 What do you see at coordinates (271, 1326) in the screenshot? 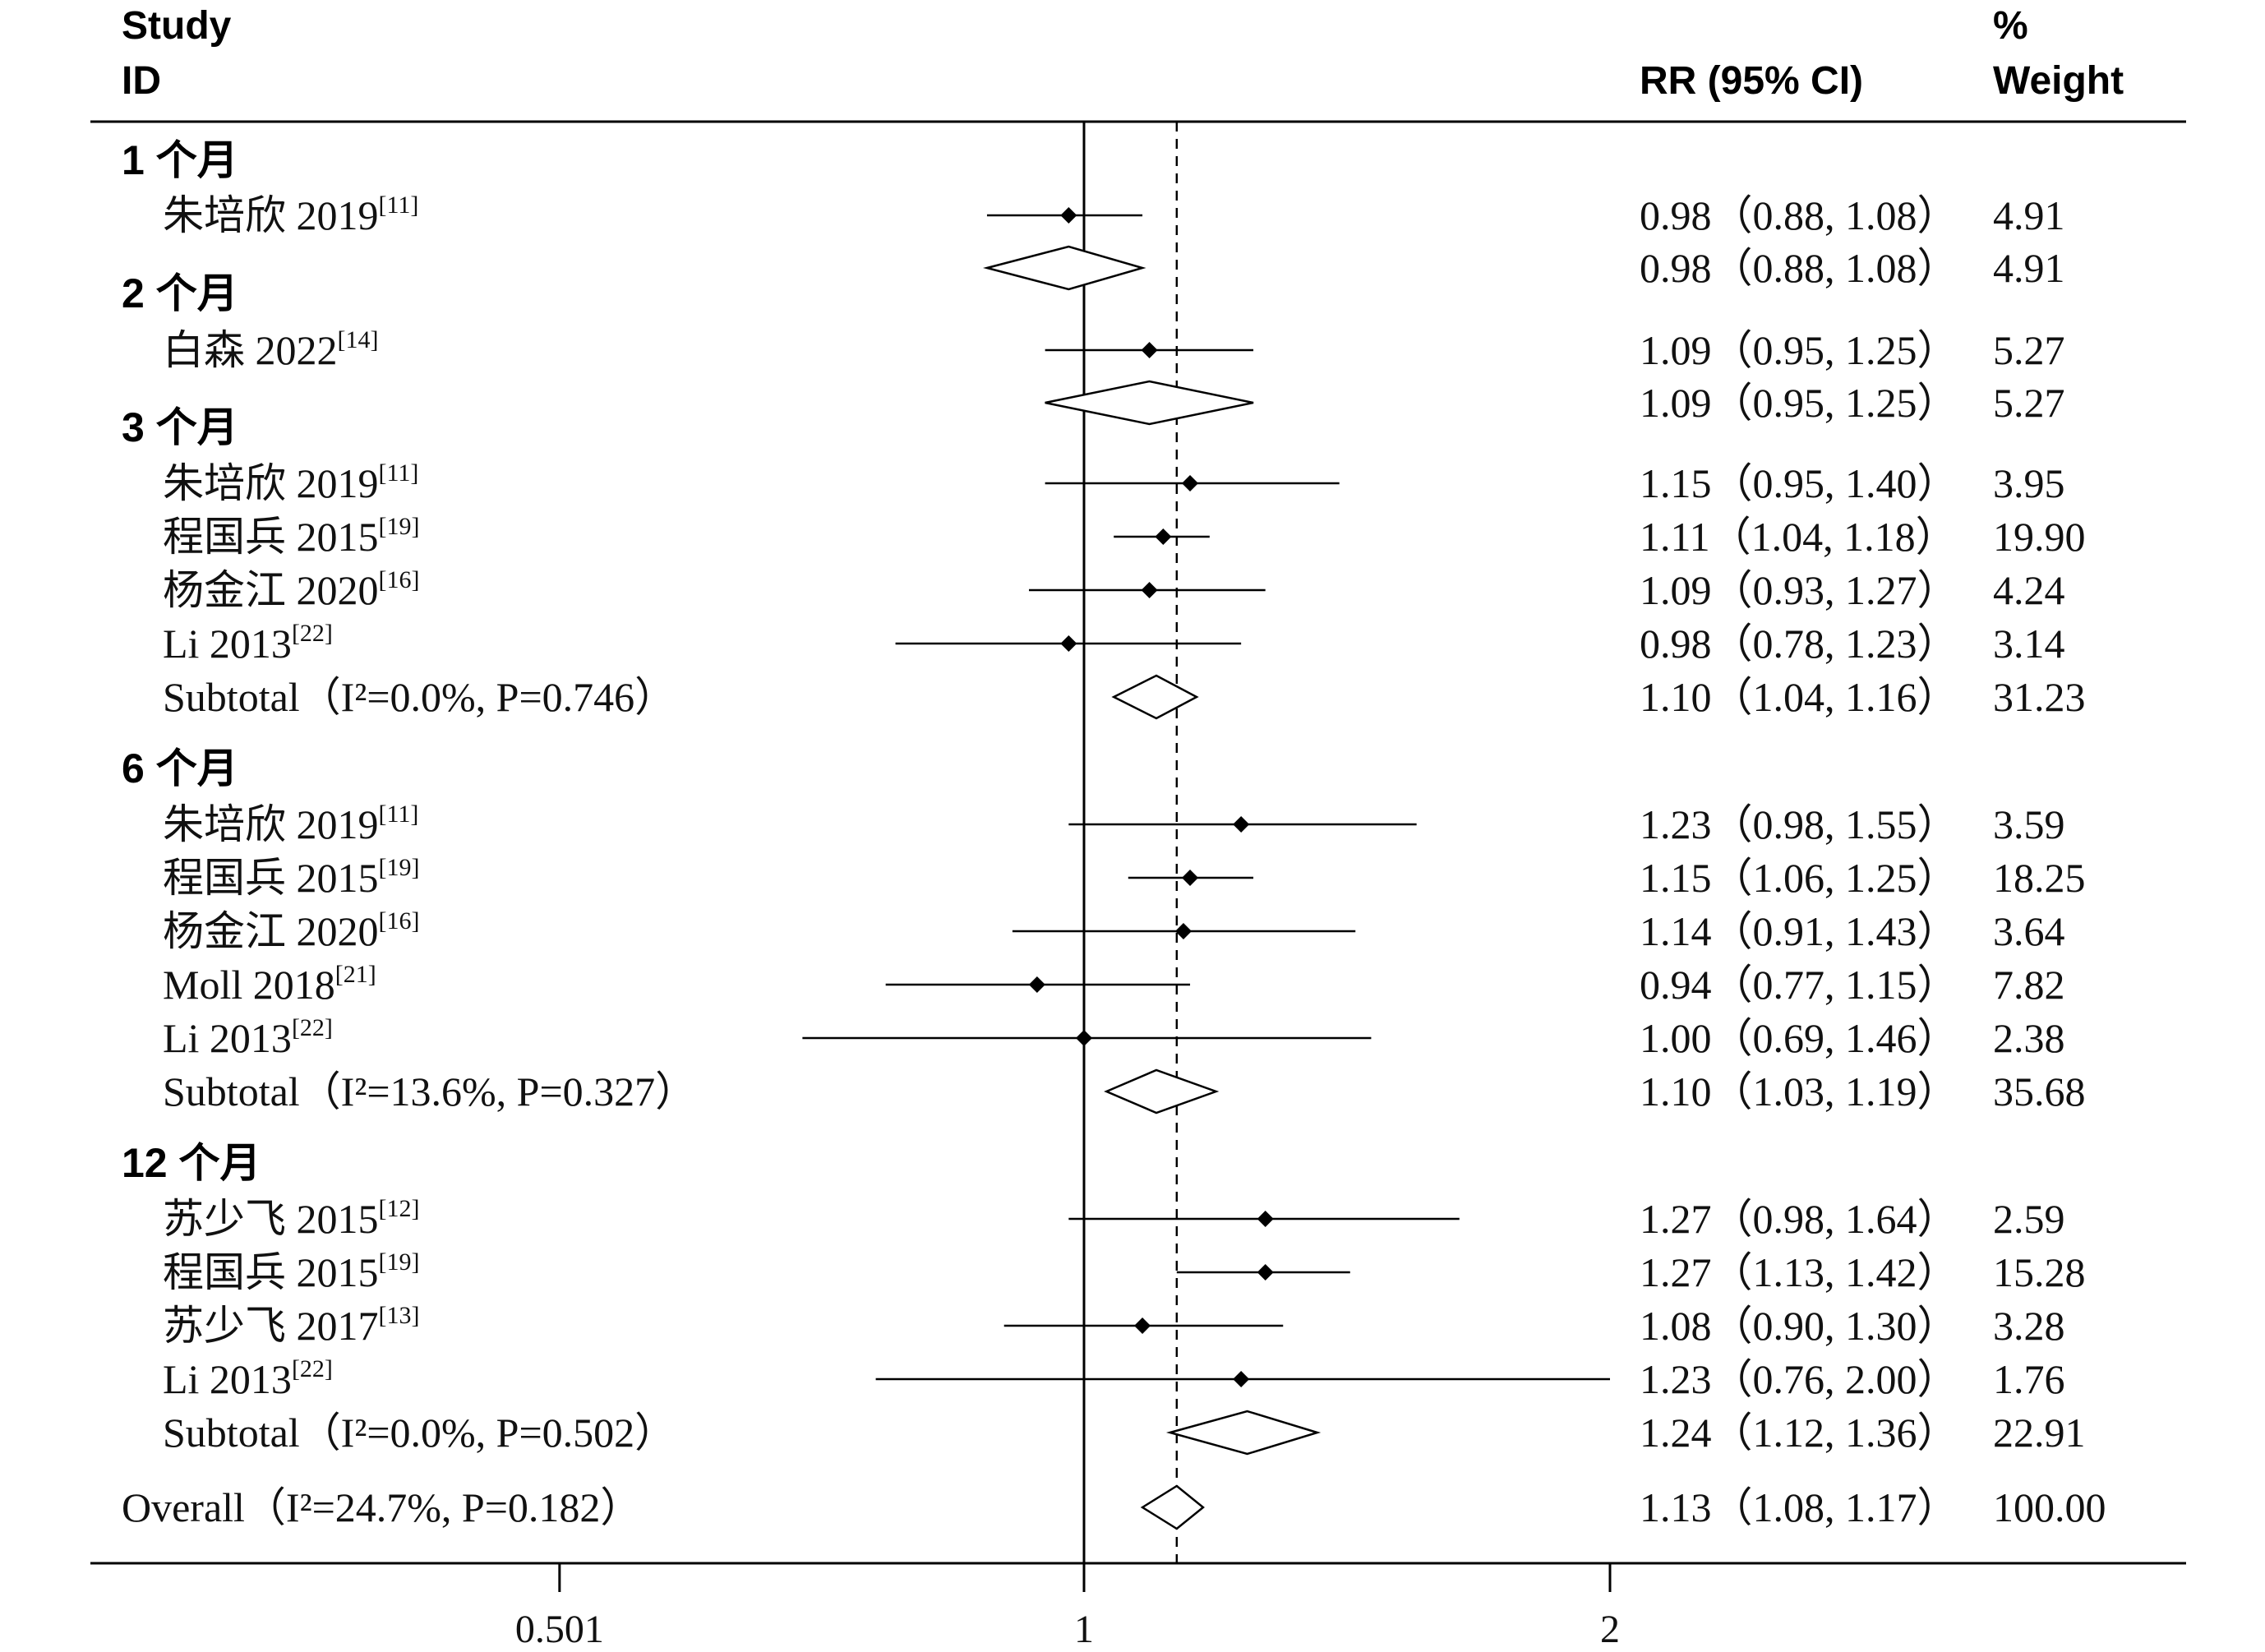
I see `study-name: 苏少飞 2017` at bounding box center [271, 1326].